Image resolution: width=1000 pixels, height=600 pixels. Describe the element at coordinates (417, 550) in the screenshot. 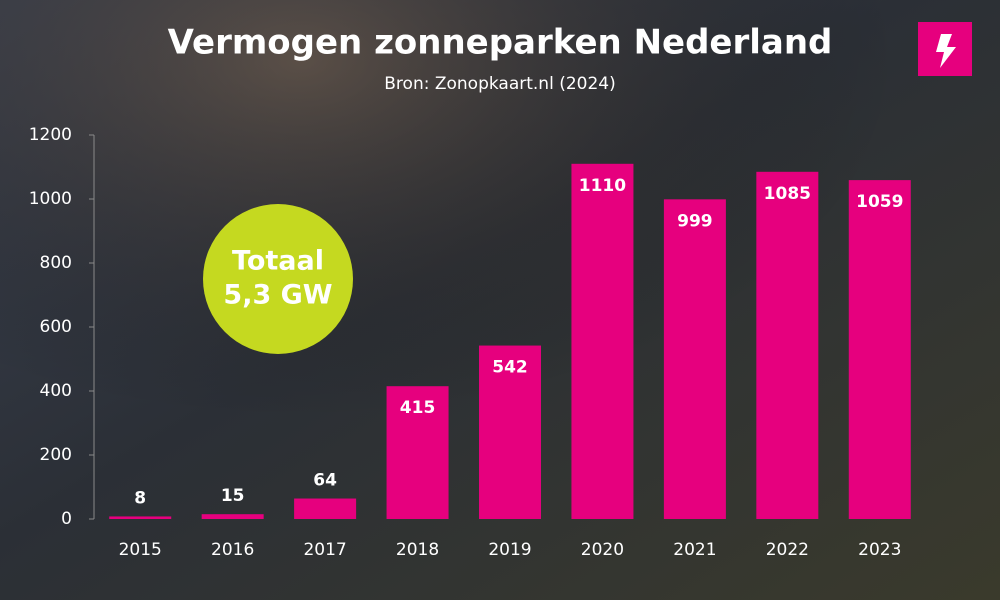

I see `x-tick-label: 2018` at that location.